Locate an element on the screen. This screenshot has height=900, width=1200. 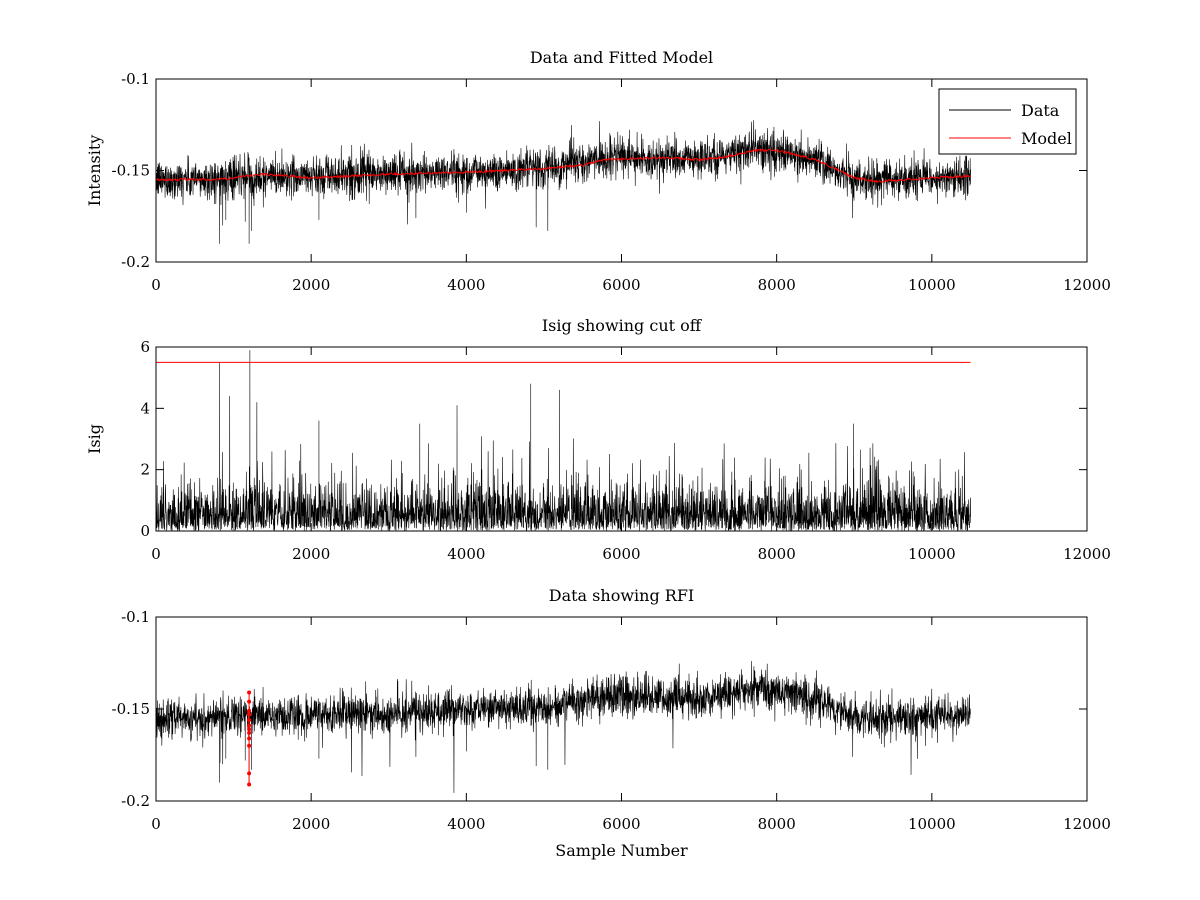
y-tick-label: 0 is located at coordinates (145, 531).